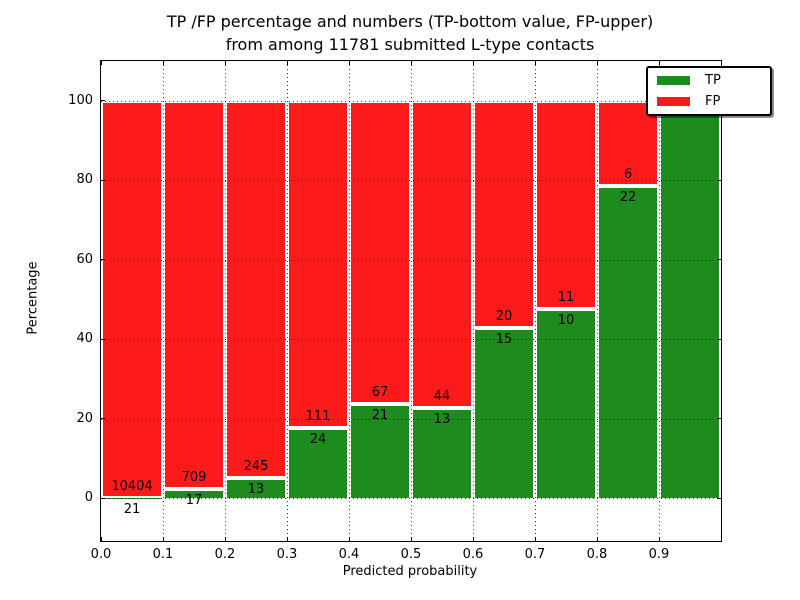  Describe the element at coordinates (33, 298) in the screenshot. I see `y-axis-label: Percentage` at that location.